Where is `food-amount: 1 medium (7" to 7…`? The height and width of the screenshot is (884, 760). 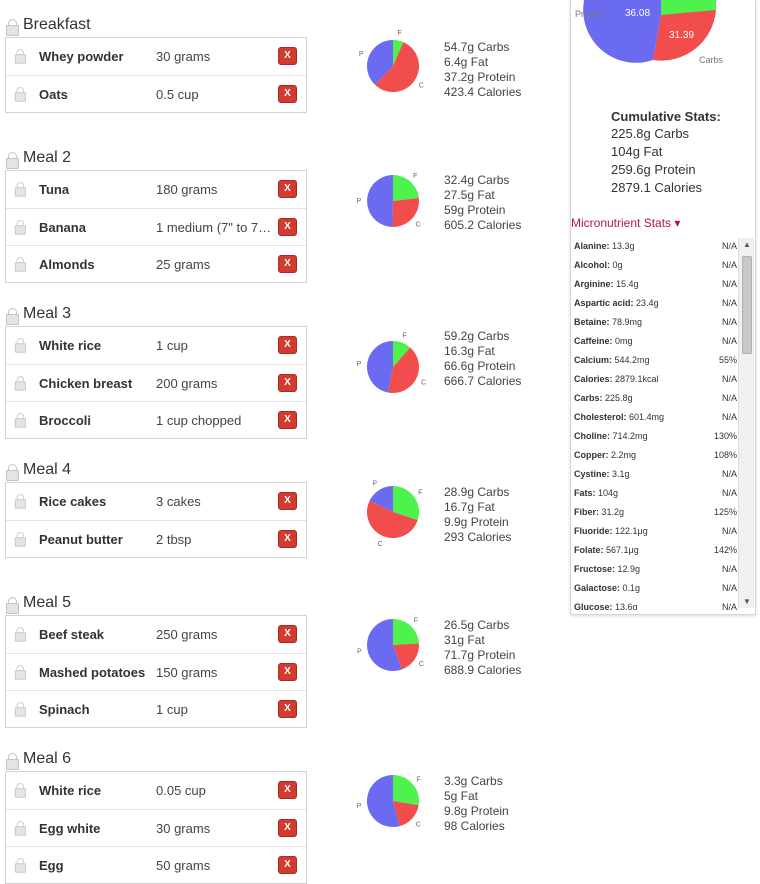
food-amount: 1 medium (7" to 7… is located at coordinates (214, 227).